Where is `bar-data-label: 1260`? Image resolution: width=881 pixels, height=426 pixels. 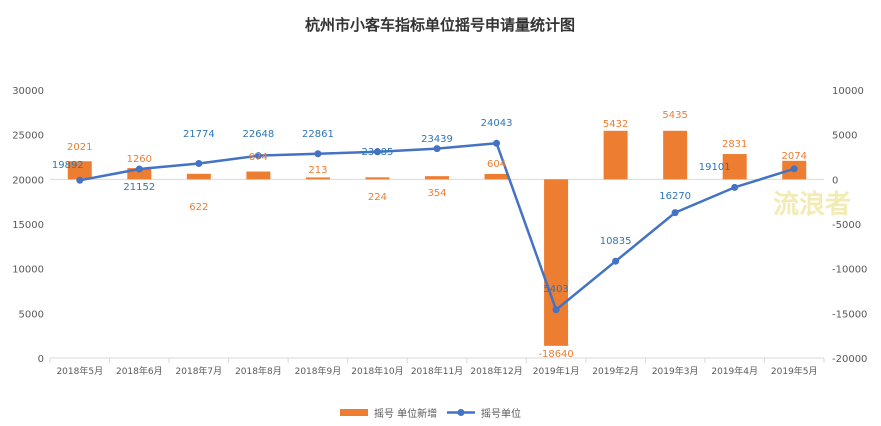
bar-data-label: 1260 is located at coordinates (139, 159).